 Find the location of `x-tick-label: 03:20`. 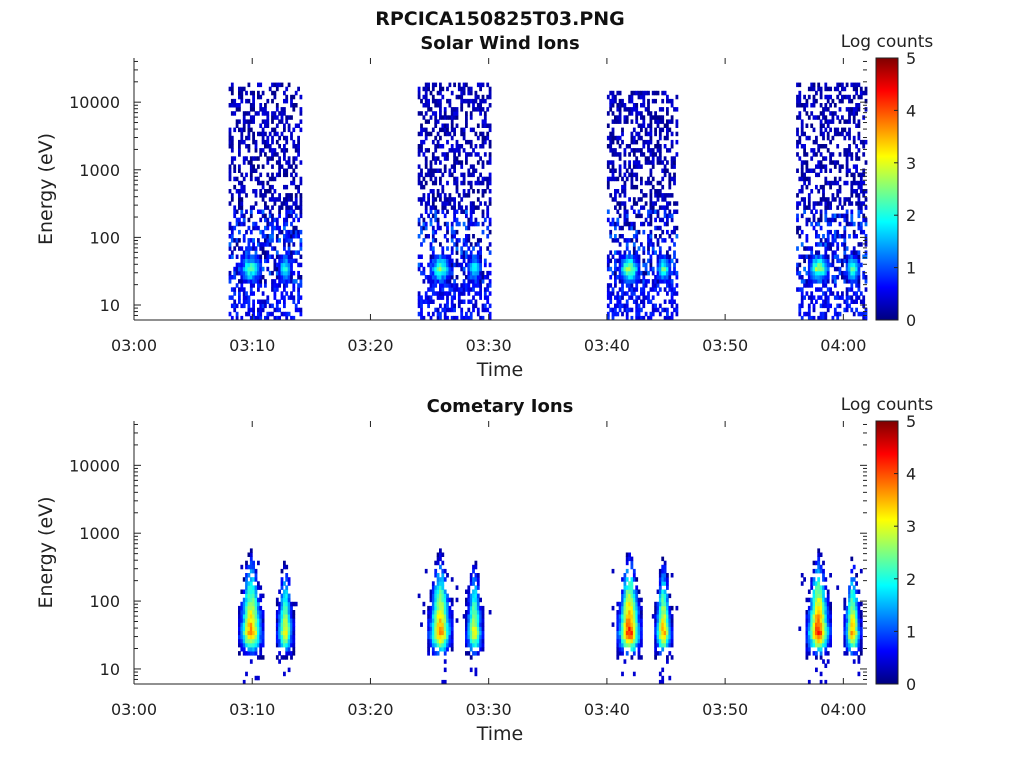

x-tick-label: 03:20 is located at coordinates (370, 709).